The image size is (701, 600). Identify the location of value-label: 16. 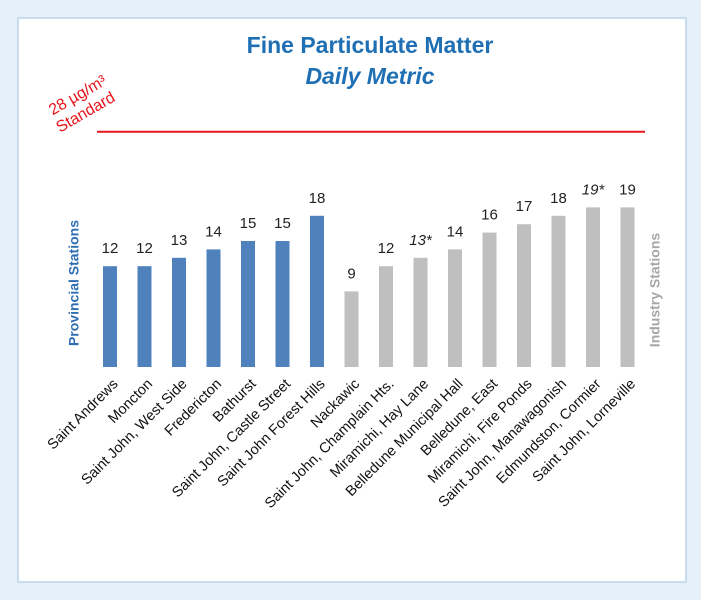
(489, 215).